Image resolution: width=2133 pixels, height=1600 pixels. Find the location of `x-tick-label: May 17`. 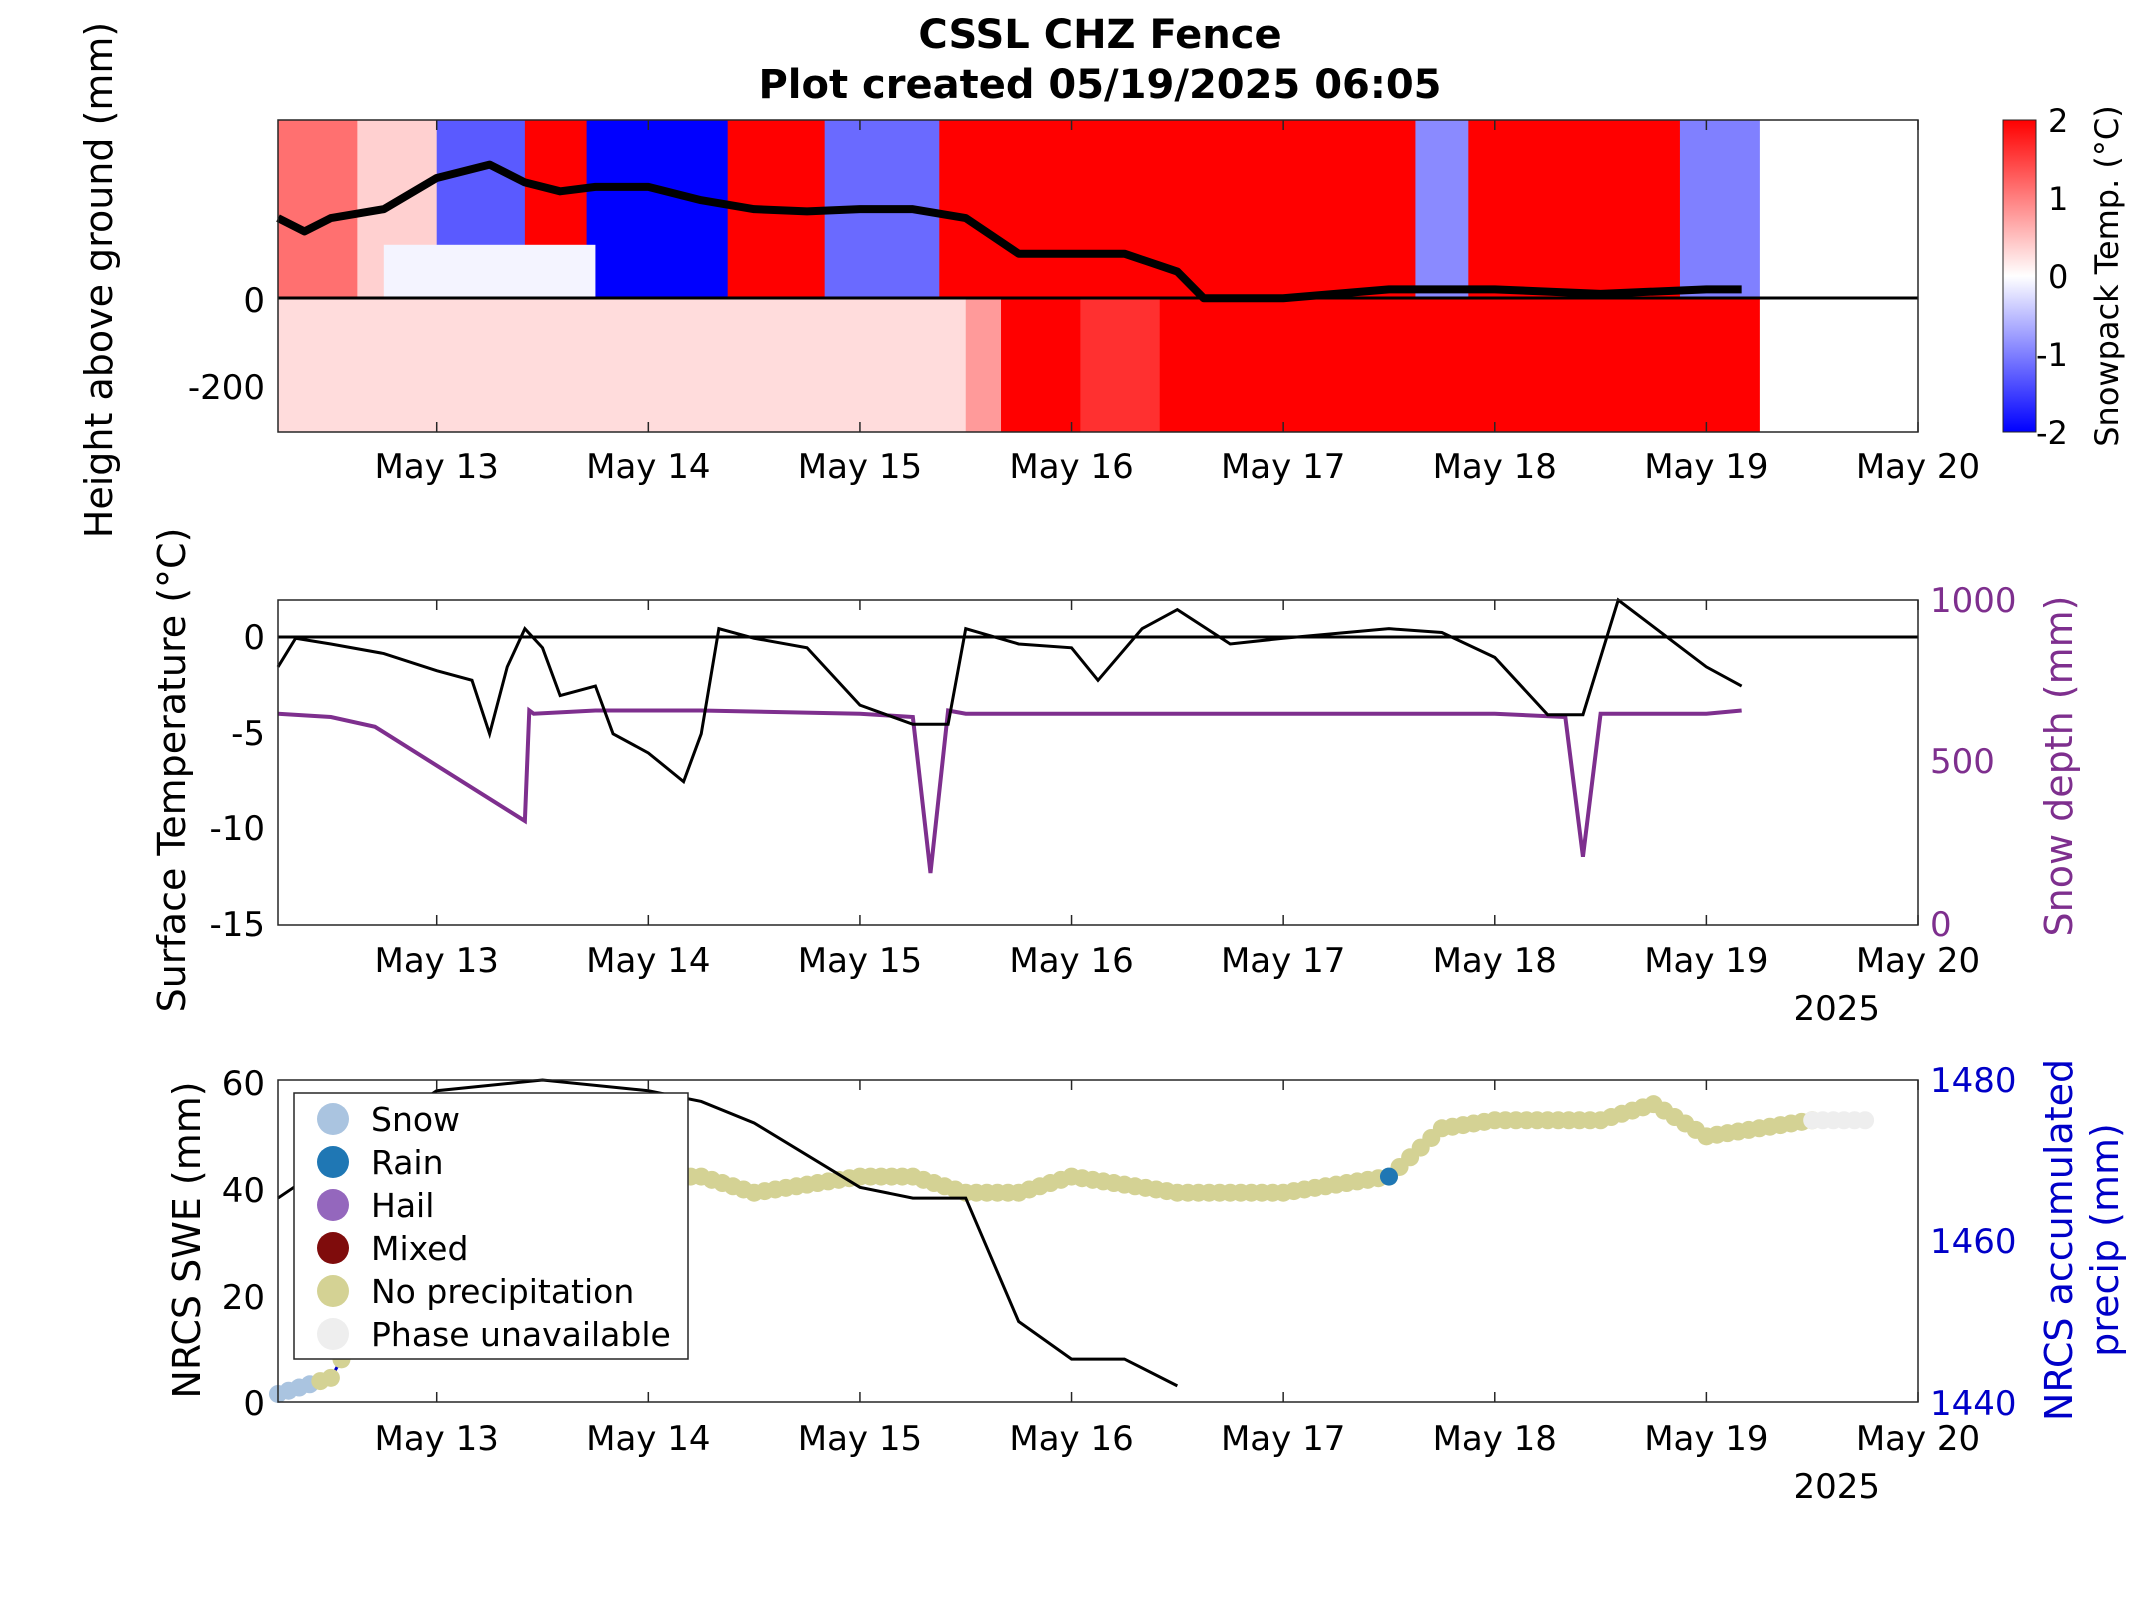

x-tick-label: May 17 is located at coordinates (1283, 1439).